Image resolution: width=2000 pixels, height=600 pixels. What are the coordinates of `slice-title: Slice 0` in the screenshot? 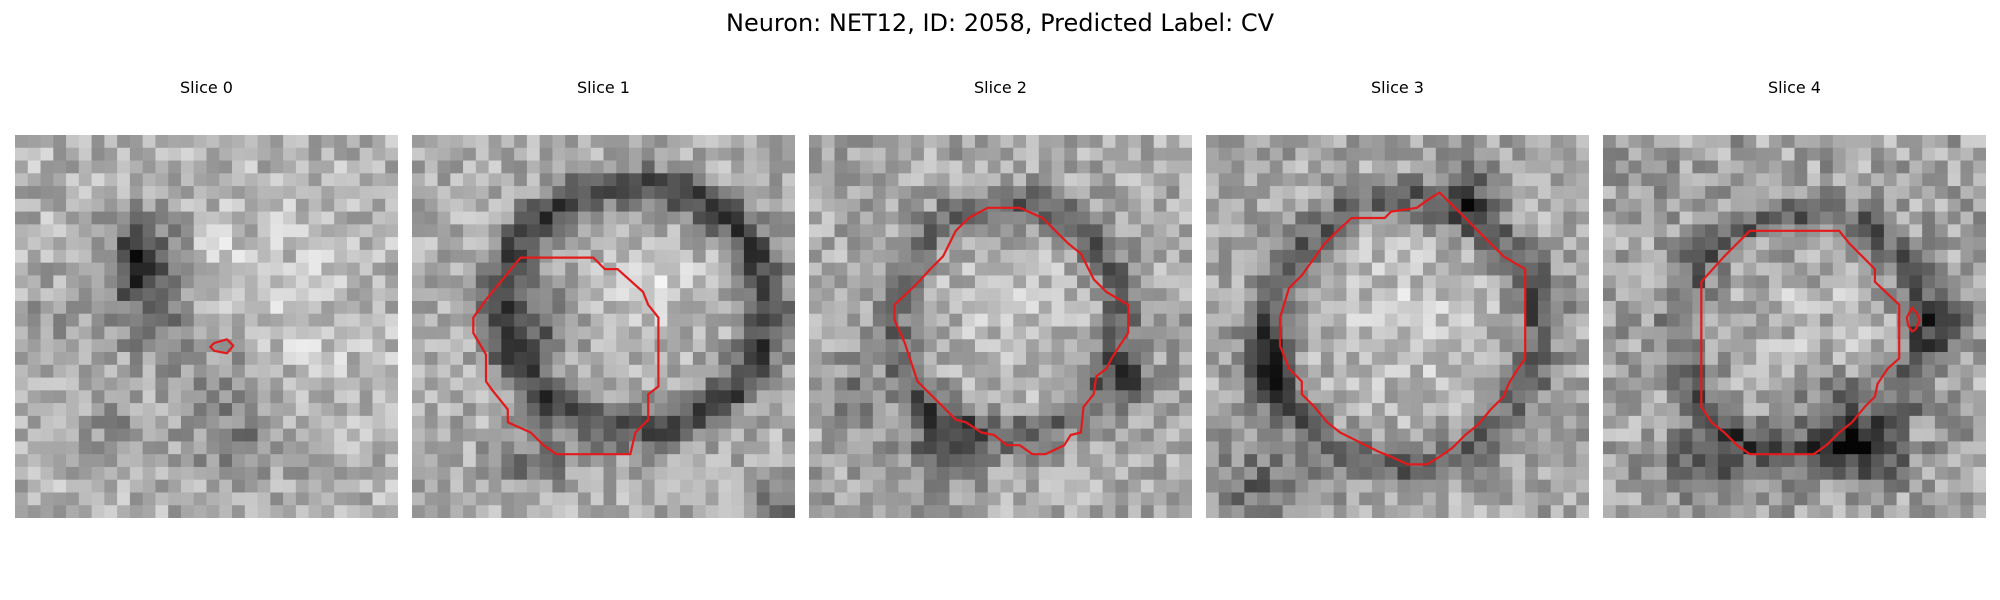 It's located at (206, 87).